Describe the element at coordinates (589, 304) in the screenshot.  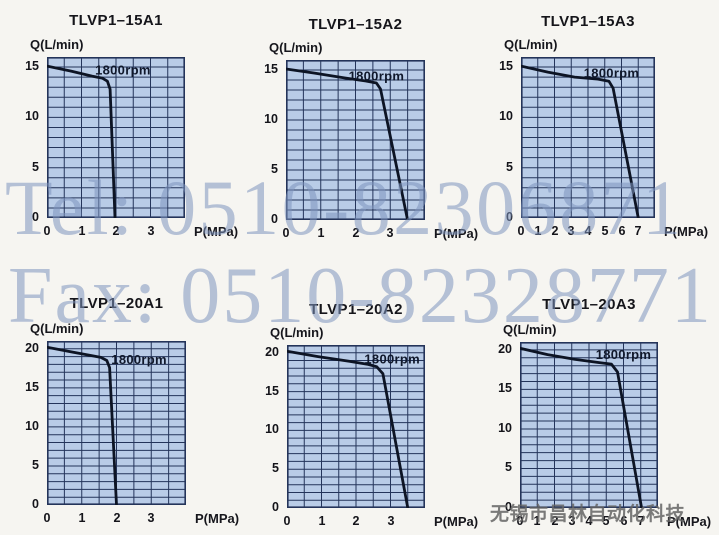
I see `chart-title: TLVP1–20A3` at that location.